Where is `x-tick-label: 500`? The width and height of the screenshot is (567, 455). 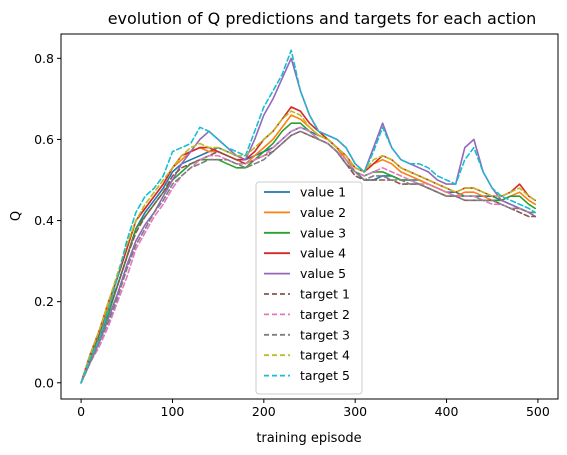 x-tick-label: 500 is located at coordinates (538, 411).